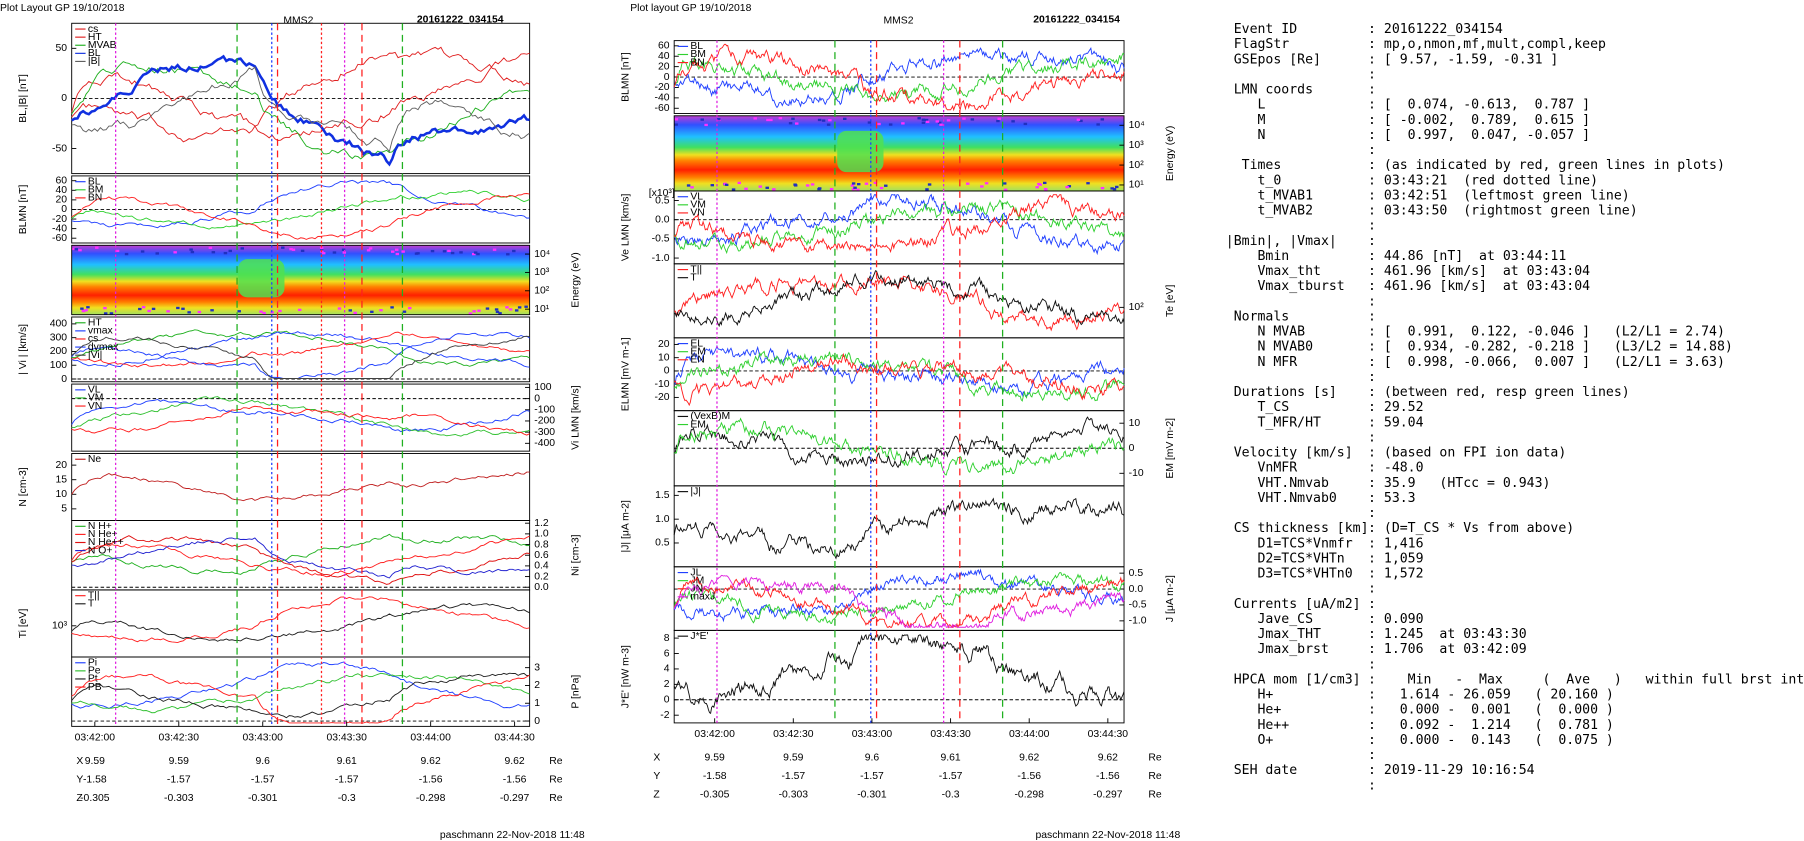 The height and width of the screenshot is (841, 1804). I want to click on y-tick-label: 0, so click(667, 371).